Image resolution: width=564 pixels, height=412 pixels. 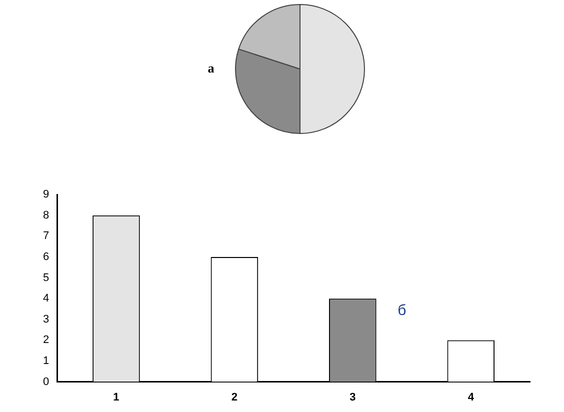 What do you see at coordinates (46, 382) in the screenshot?
I see `y-tick-label: 0` at bounding box center [46, 382].